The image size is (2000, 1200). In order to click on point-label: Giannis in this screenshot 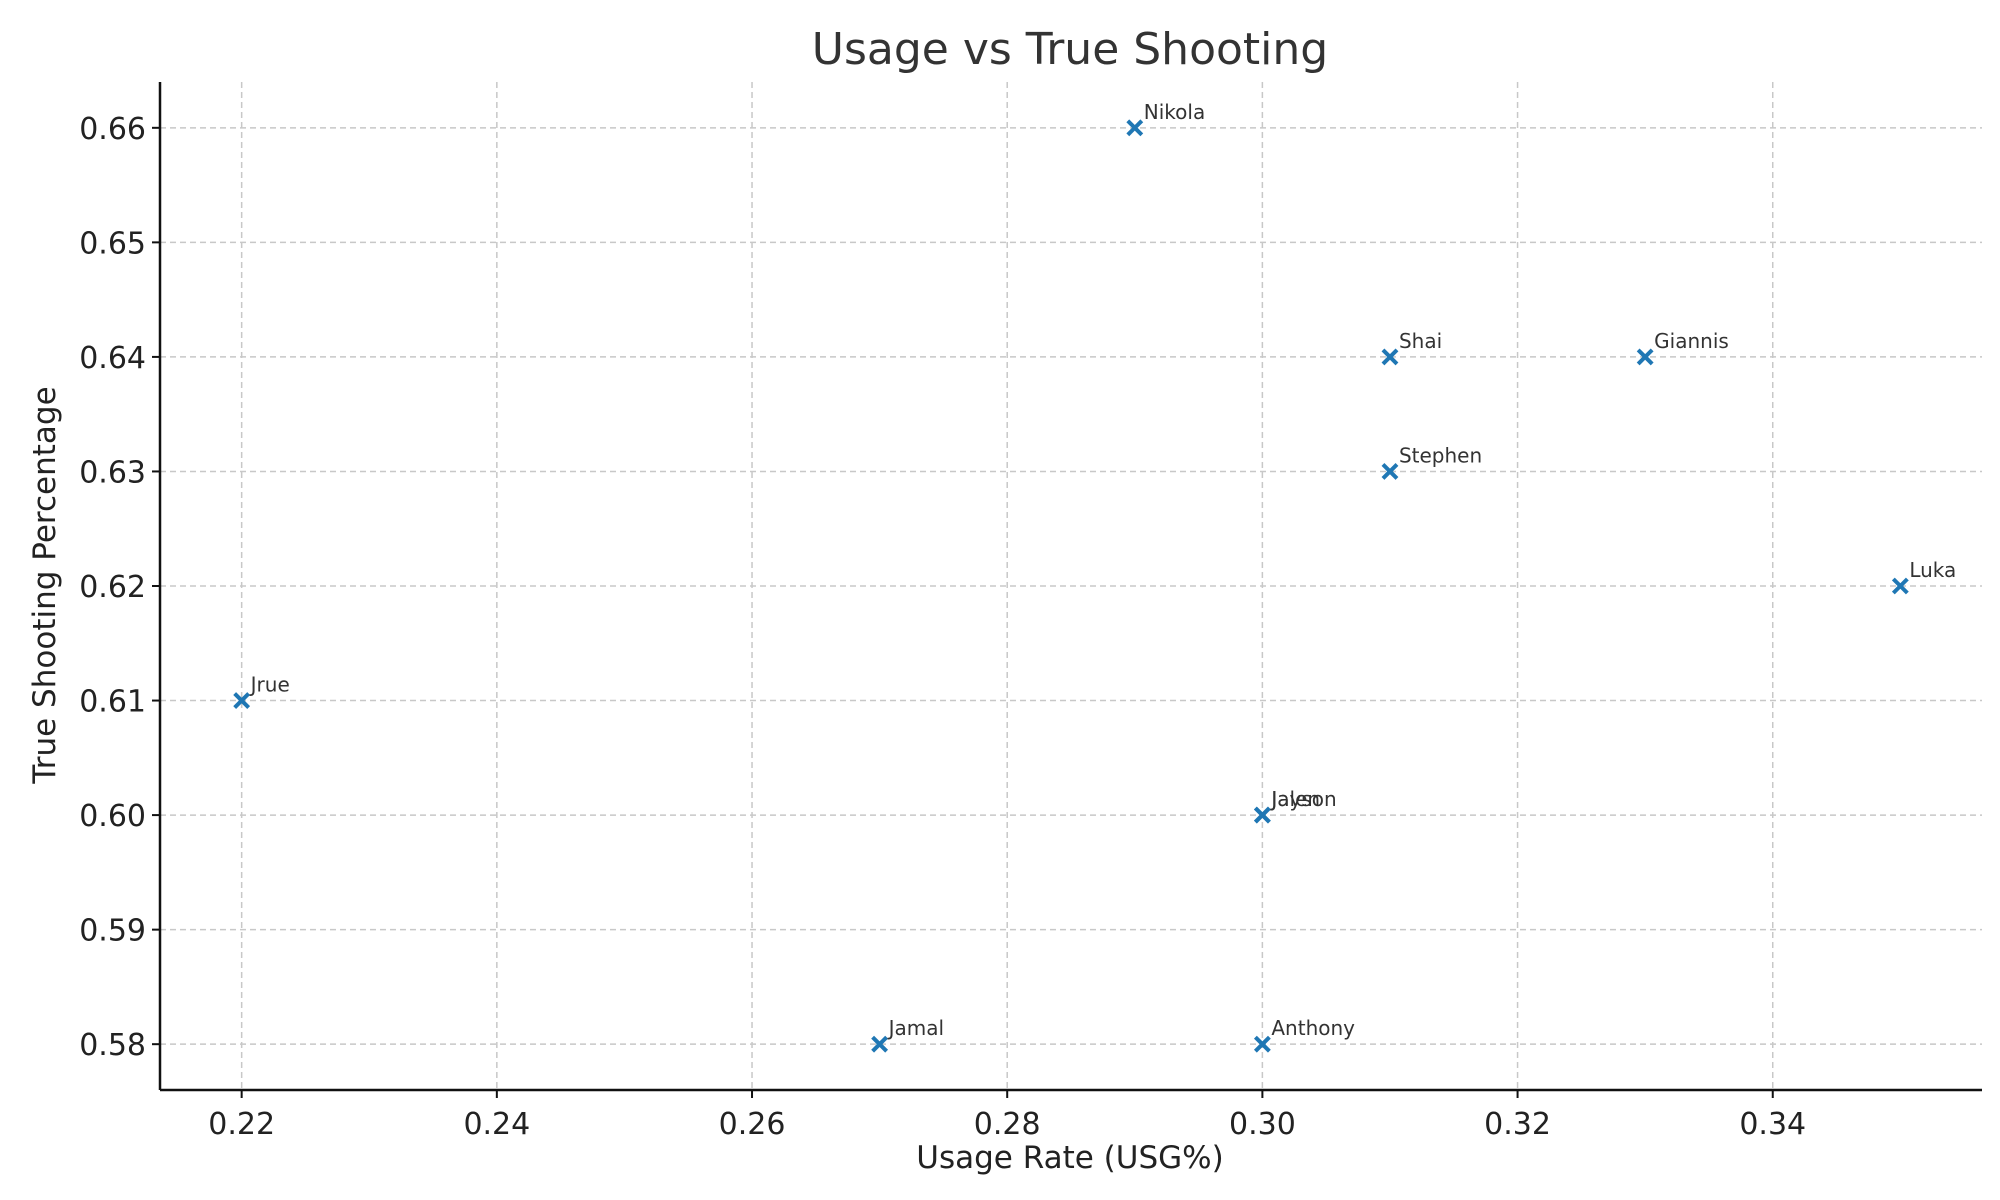, I will do `click(1691, 341)`.